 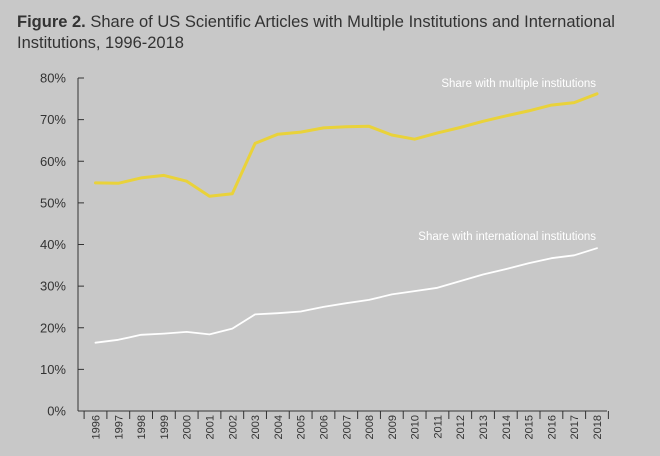 What do you see at coordinates (53, 327) in the screenshot?
I see `y-tick-label: 20%` at bounding box center [53, 327].